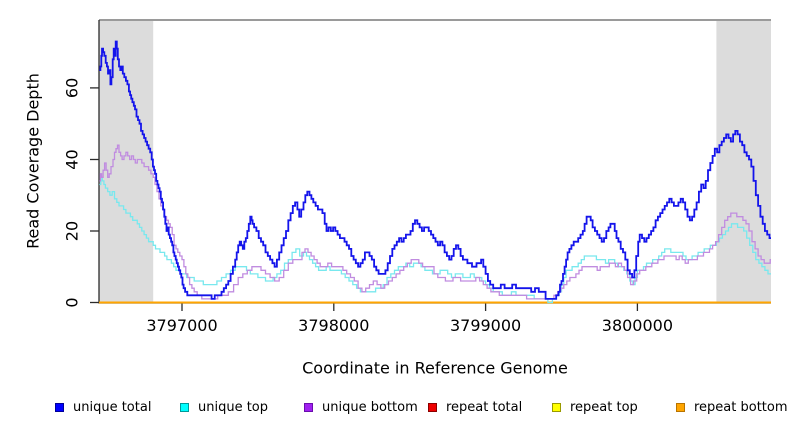 The width and height of the screenshot is (792, 432). I want to click on legend-swatch-unique-bottom, so click(308, 407).